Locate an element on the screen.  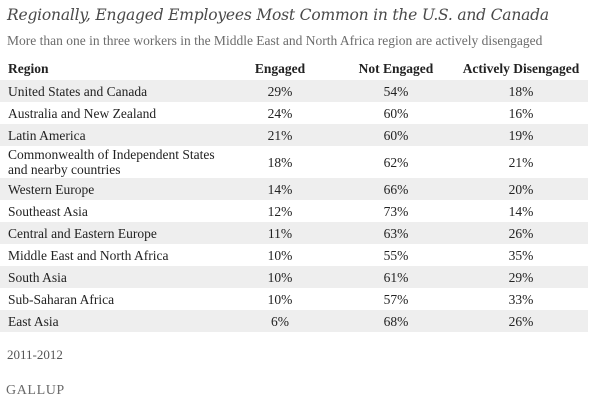
table-cell-region: Western Europe is located at coordinates (111, 189).